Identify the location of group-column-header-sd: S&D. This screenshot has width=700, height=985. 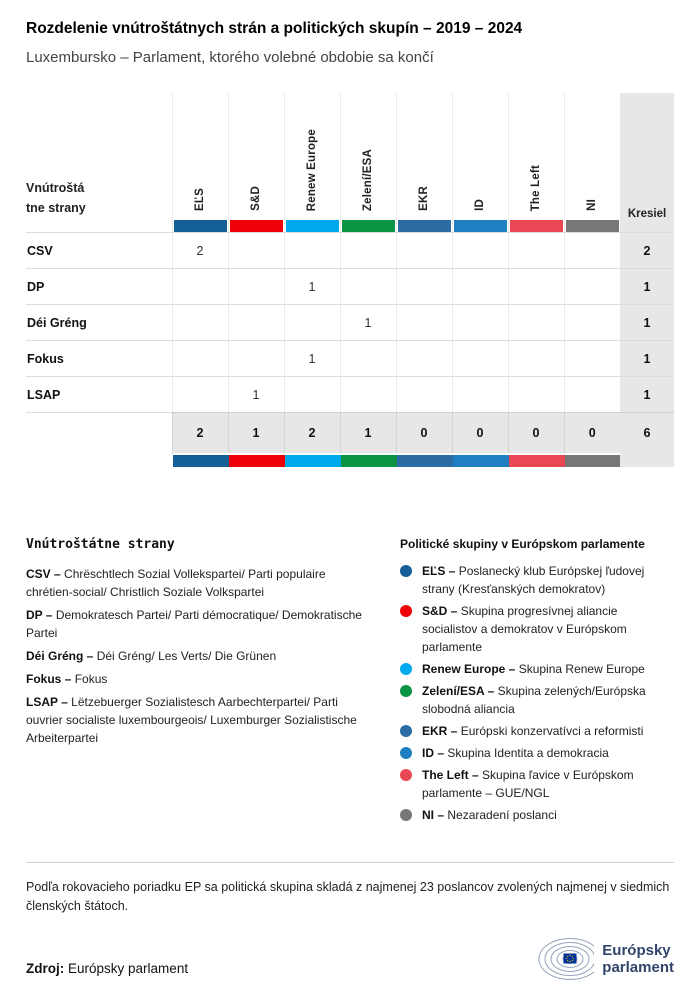
(255, 163).